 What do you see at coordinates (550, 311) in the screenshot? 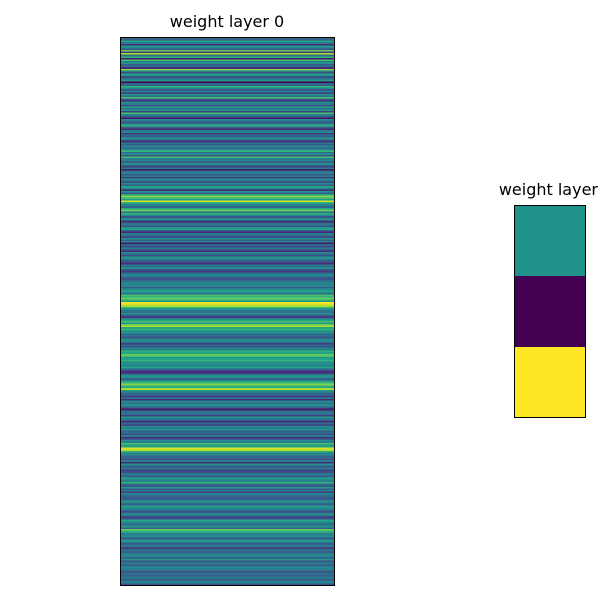
I see `heatmap-layer` at bounding box center [550, 311].